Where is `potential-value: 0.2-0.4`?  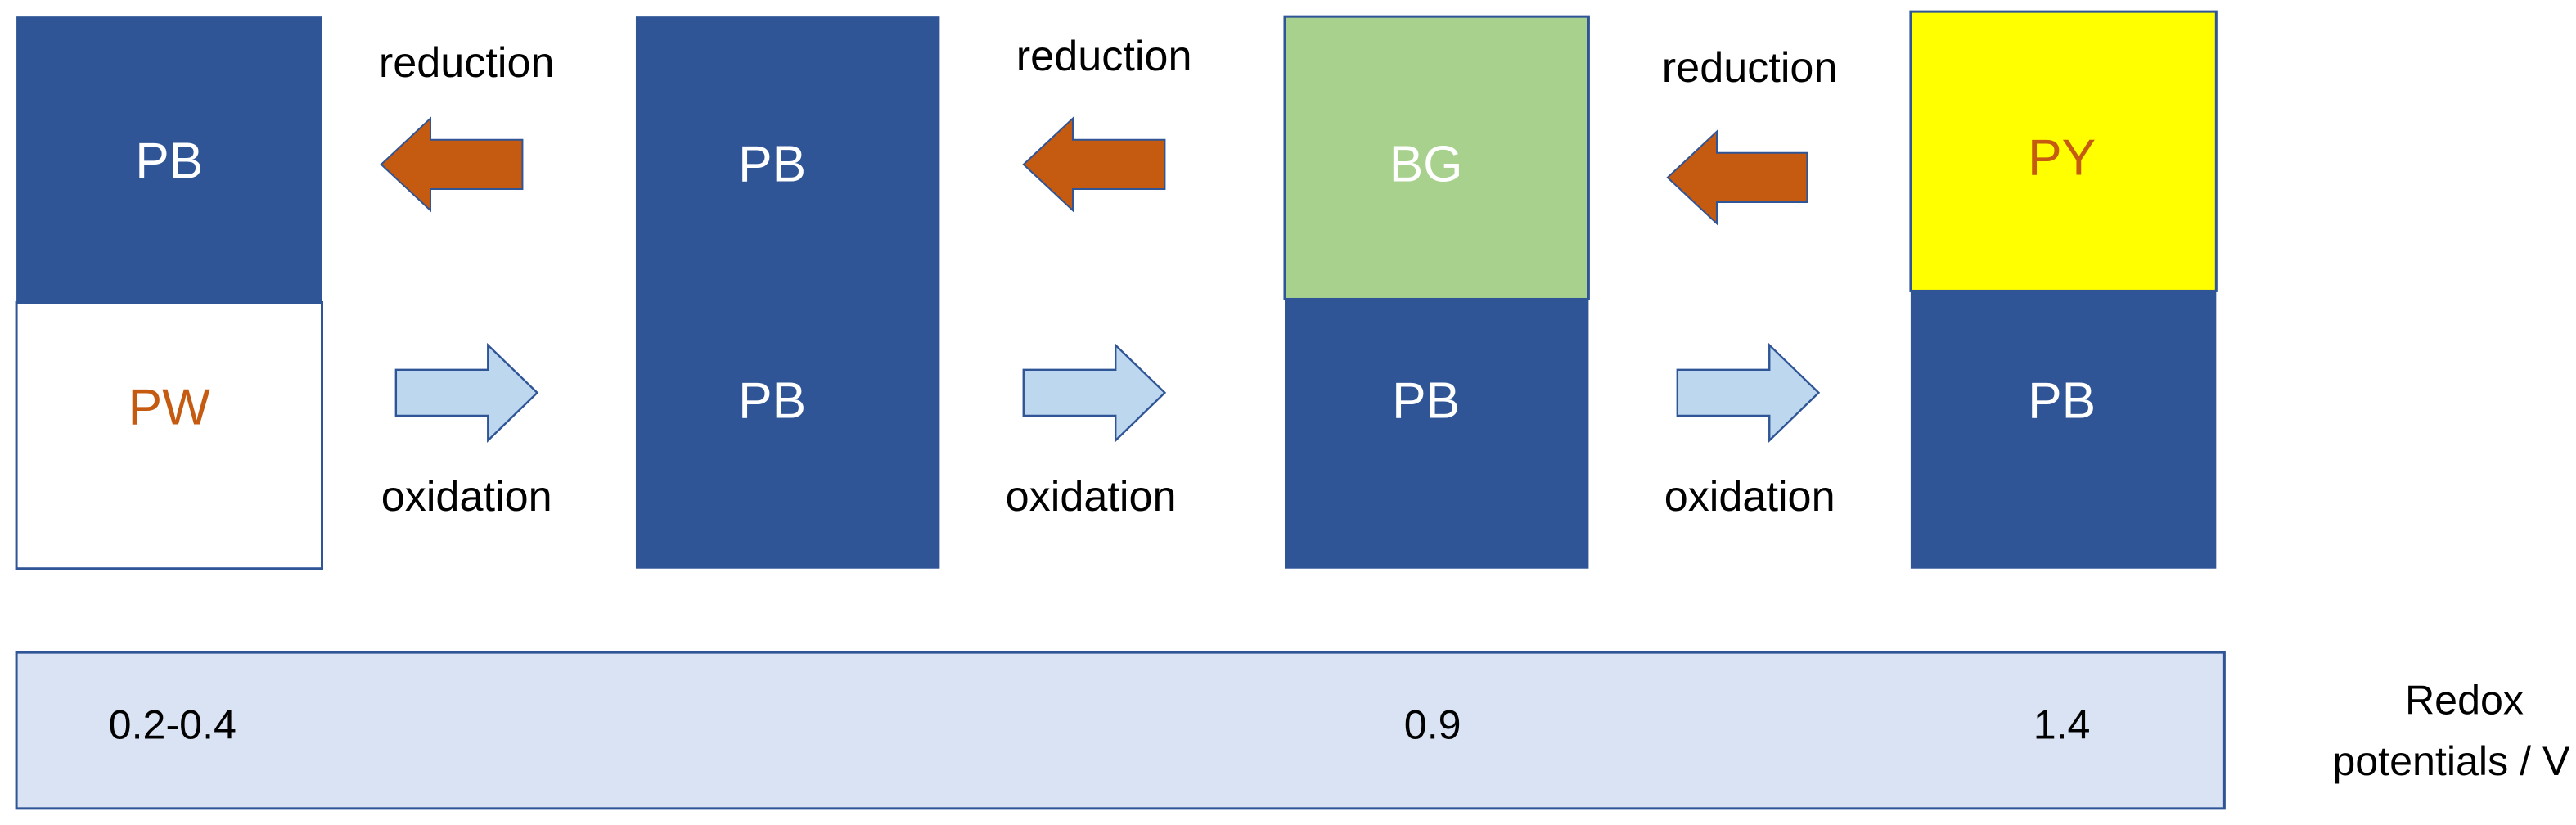
potential-value: 0.2-0.4 is located at coordinates (172, 725).